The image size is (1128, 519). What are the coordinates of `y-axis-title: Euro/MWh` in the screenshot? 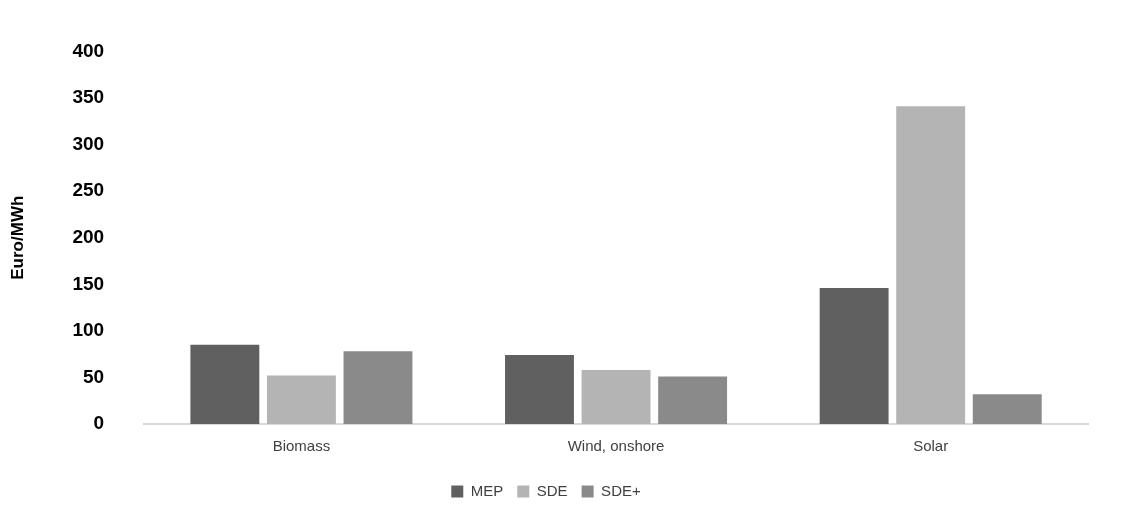 It's located at (17, 237).